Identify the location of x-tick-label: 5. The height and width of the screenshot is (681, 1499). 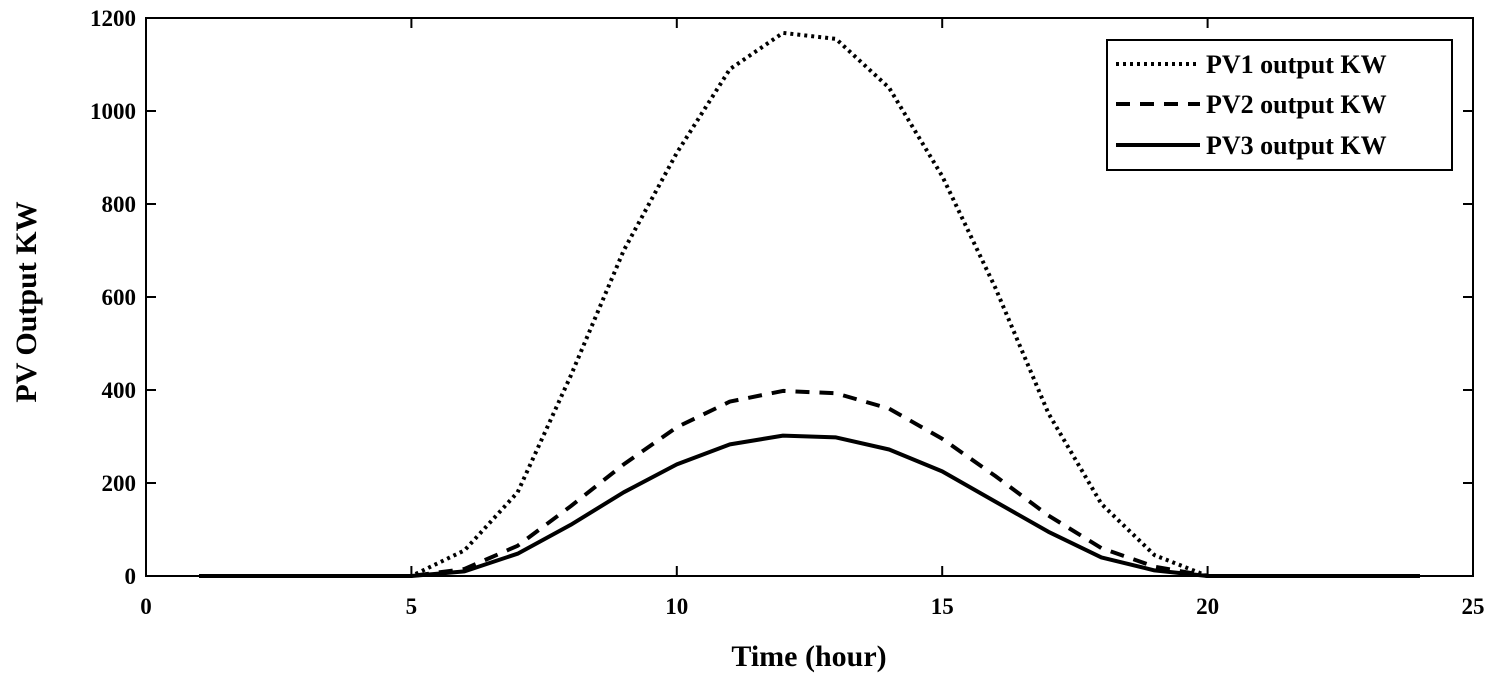
(412, 606).